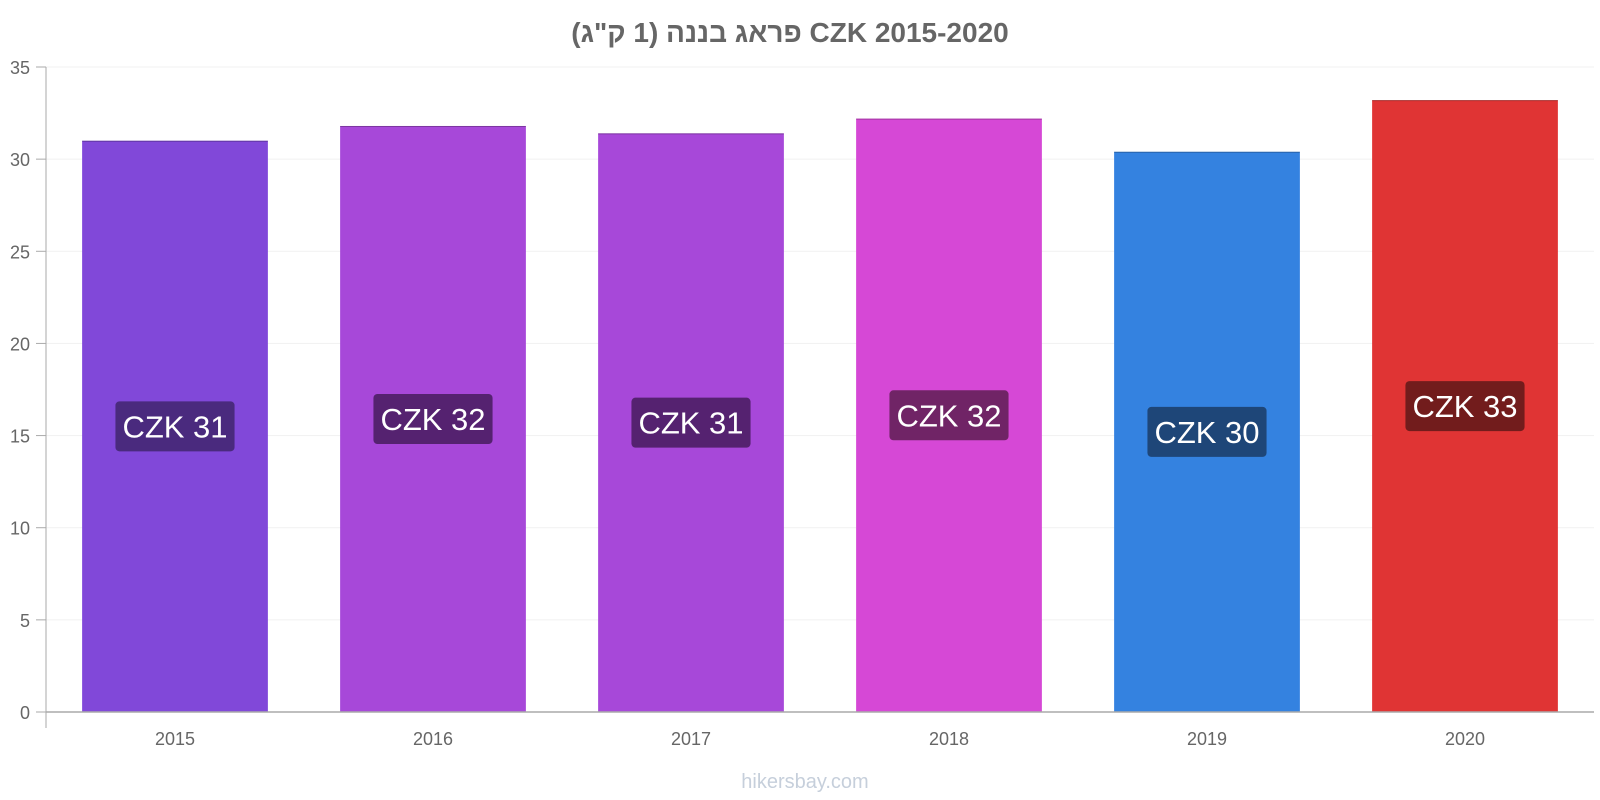 Image resolution: width=1600 pixels, height=800 pixels. Describe the element at coordinates (20, 68) in the screenshot. I see `y-tick-label: 35` at that location.